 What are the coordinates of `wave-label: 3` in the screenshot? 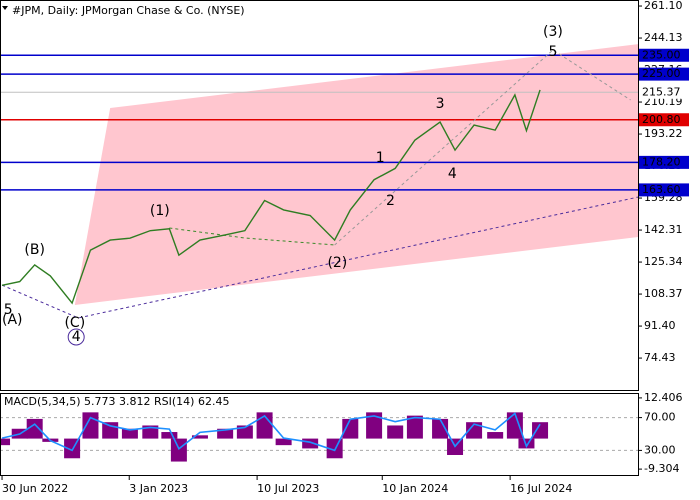 It's located at (440, 104).